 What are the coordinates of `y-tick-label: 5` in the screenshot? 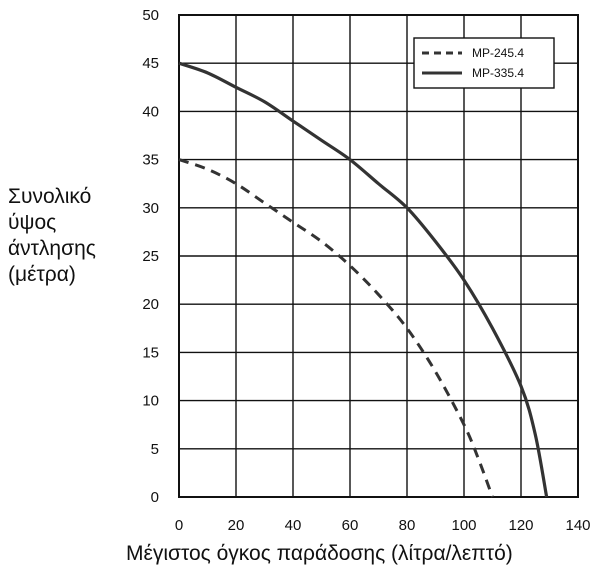 It's located at (155, 449).